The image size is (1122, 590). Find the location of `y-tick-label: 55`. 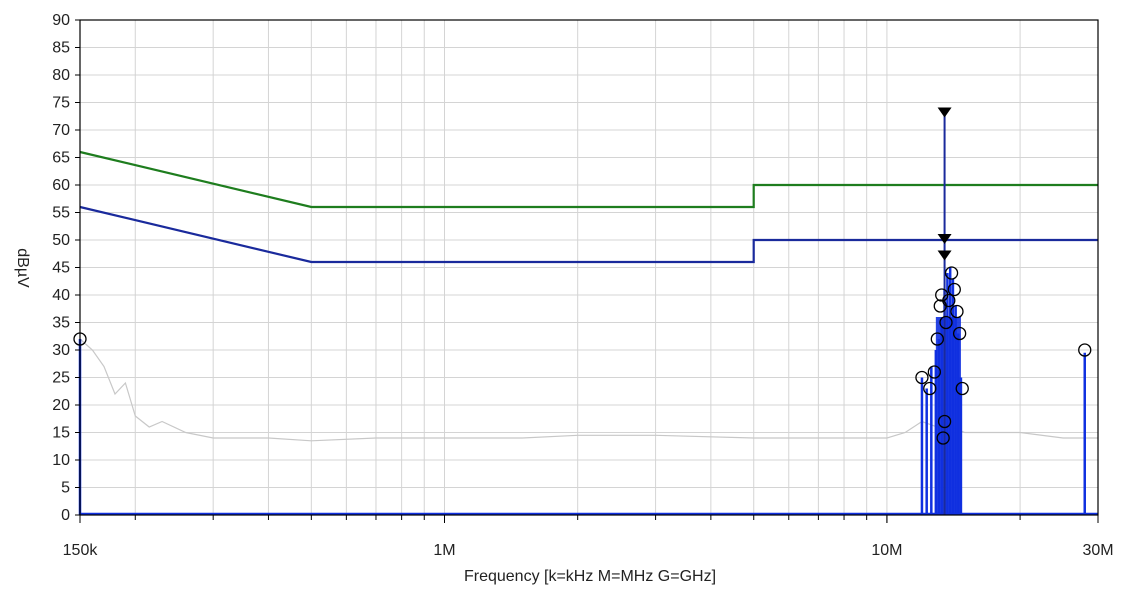

y-tick-label: 55 is located at coordinates (61, 213).